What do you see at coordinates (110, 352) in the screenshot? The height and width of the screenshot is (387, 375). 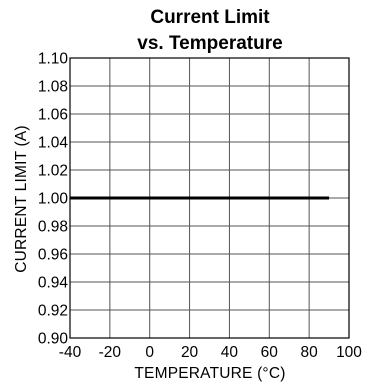 I see `x-tick-label: -20` at bounding box center [110, 352].